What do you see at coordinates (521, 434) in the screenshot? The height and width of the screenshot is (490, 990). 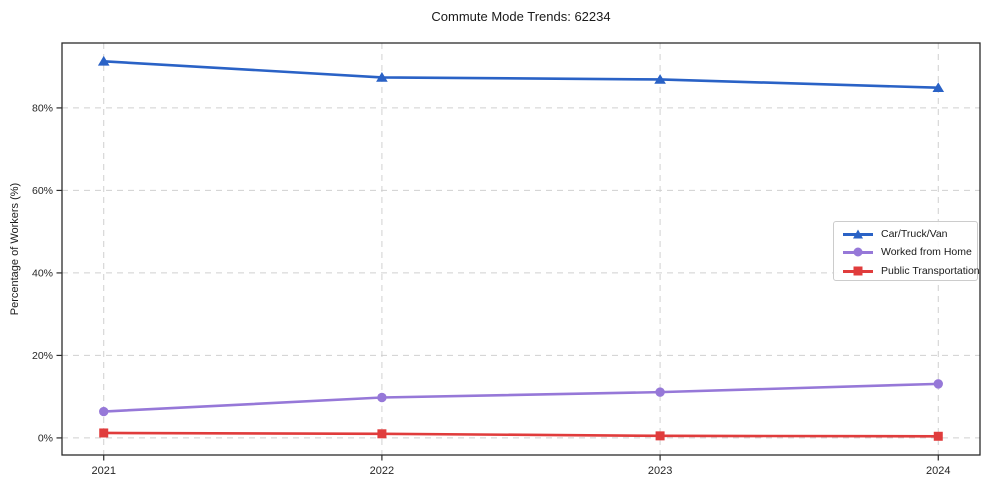 I see `series-line-public-transportation` at bounding box center [521, 434].